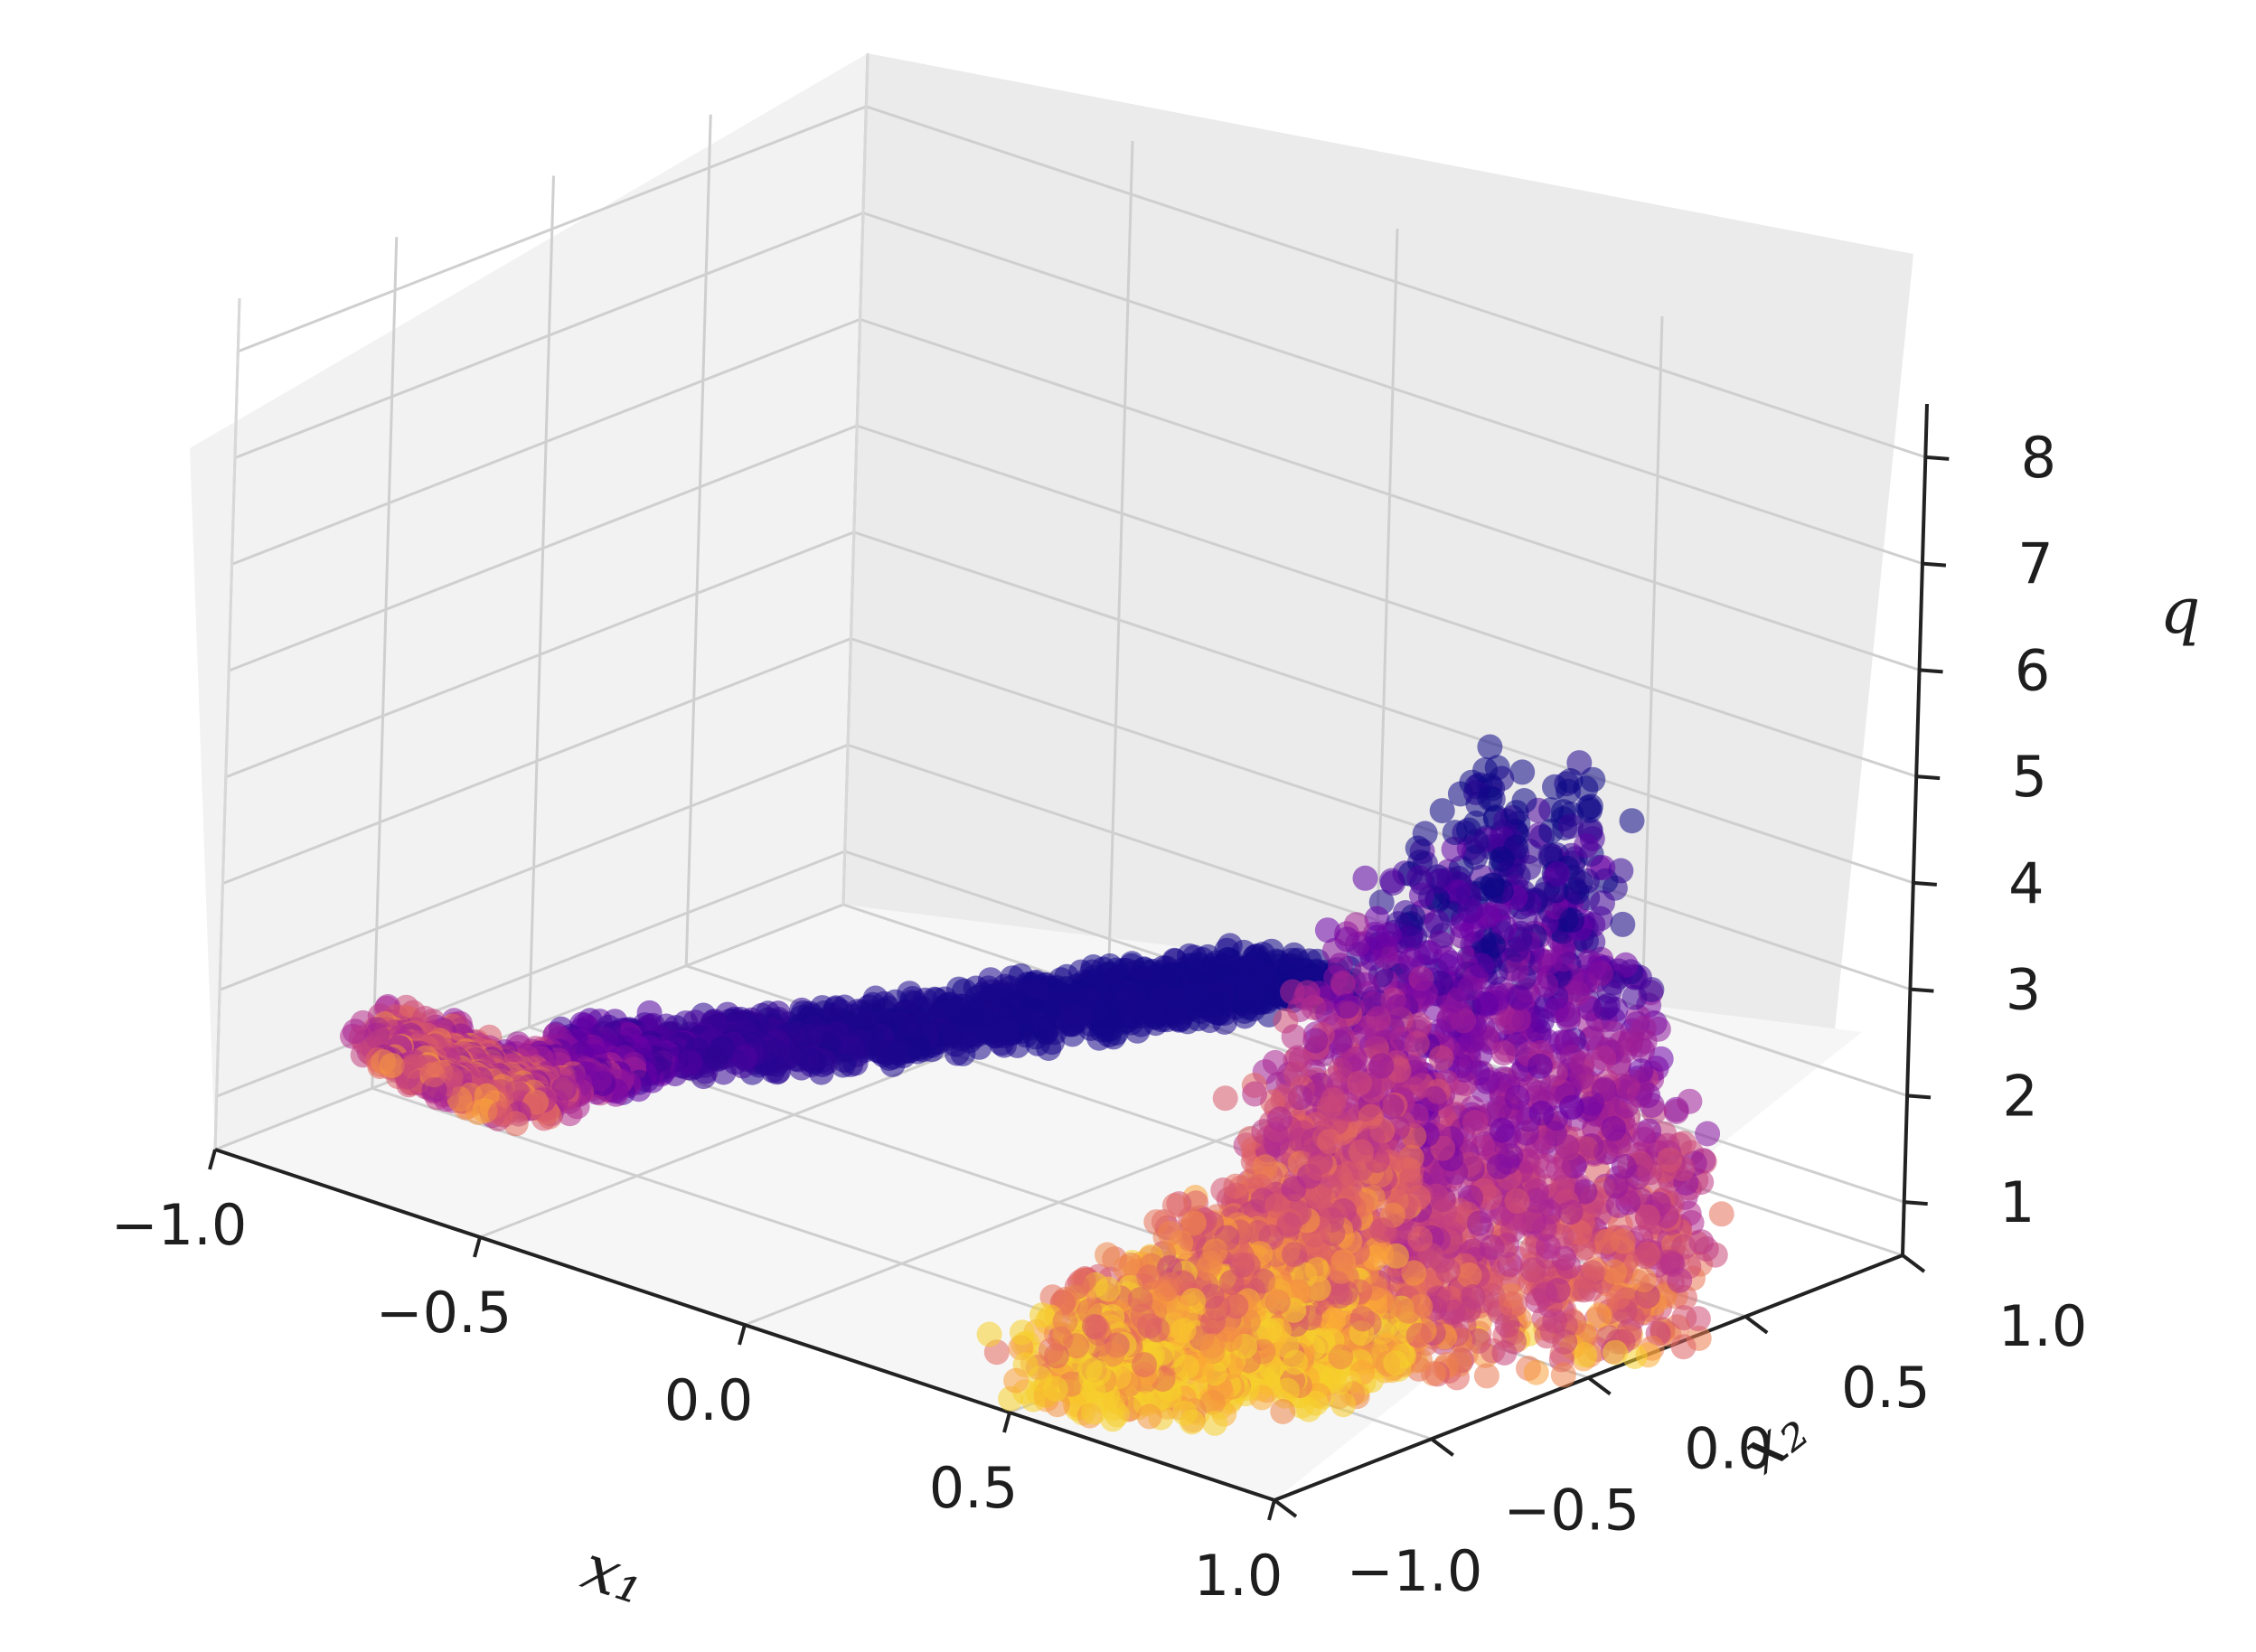 Image resolution: width=2256 pixels, height=1652 pixels. Describe the element at coordinates (1120, 566) in the screenshot. I see `grid-line-x-wall` at that location.